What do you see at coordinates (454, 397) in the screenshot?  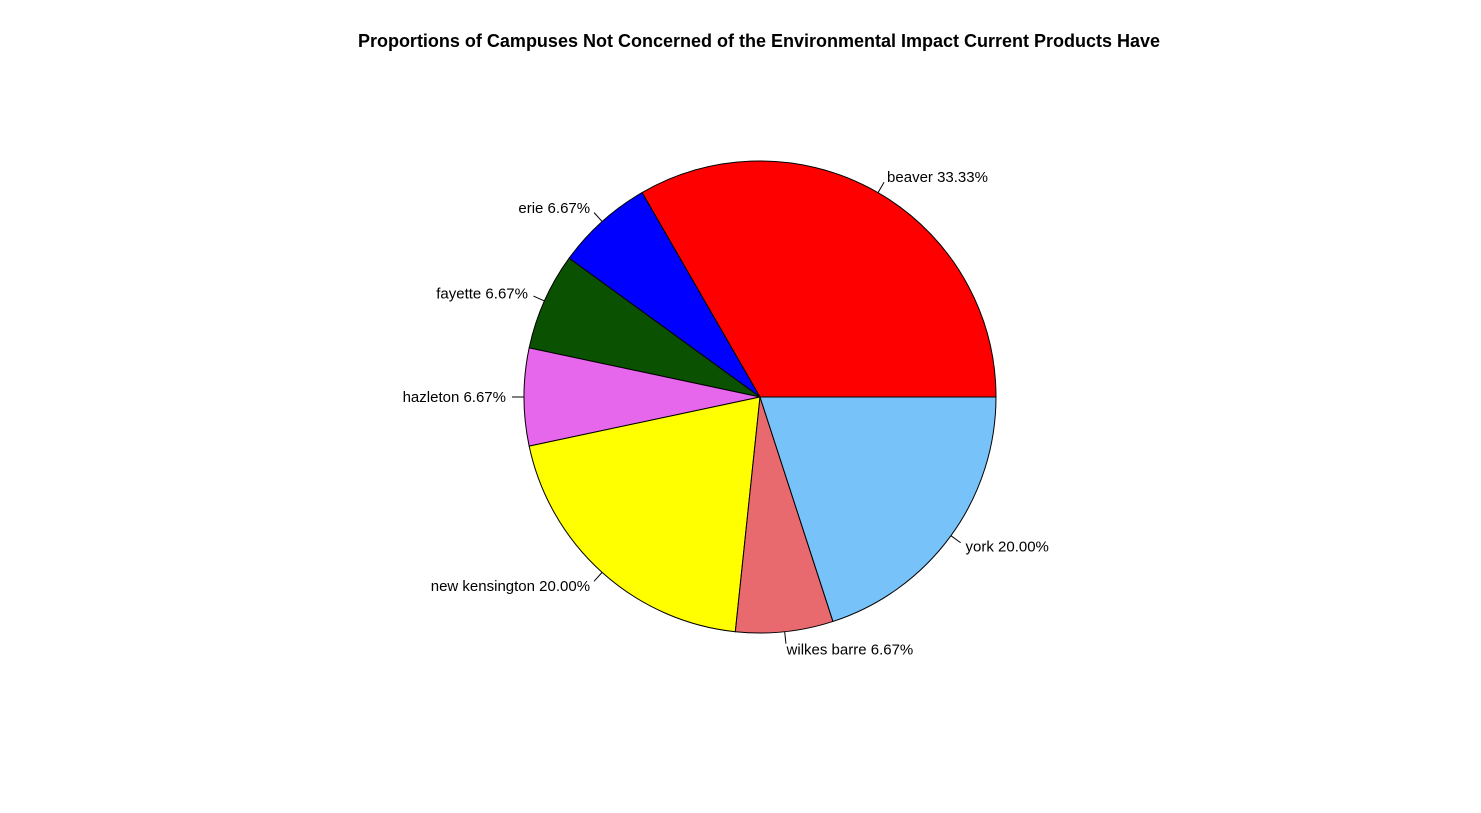 I see `slice-label-hazleton: hazleton 6.67%` at bounding box center [454, 397].